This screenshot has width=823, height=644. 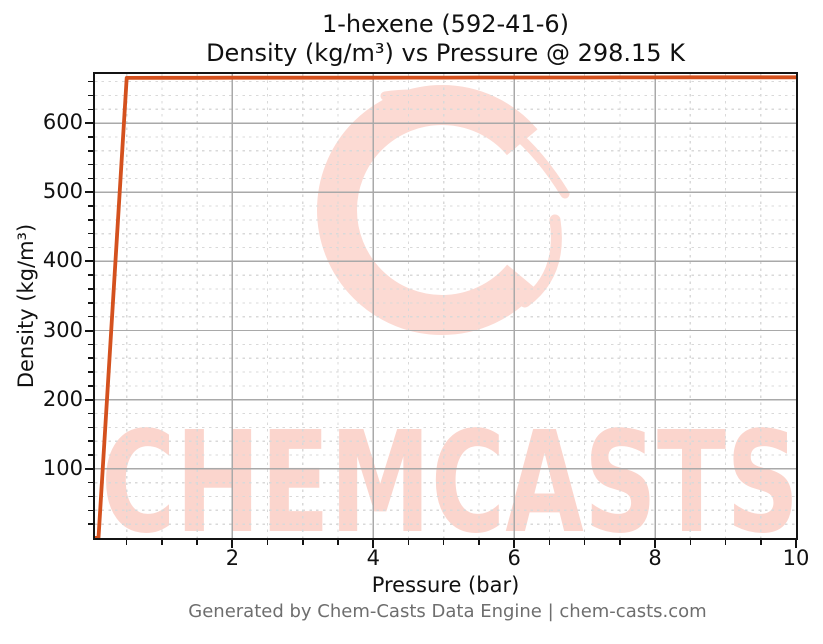 What do you see at coordinates (62, 122) in the screenshot?
I see `y-tick-label: 600` at bounding box center [62, 122].